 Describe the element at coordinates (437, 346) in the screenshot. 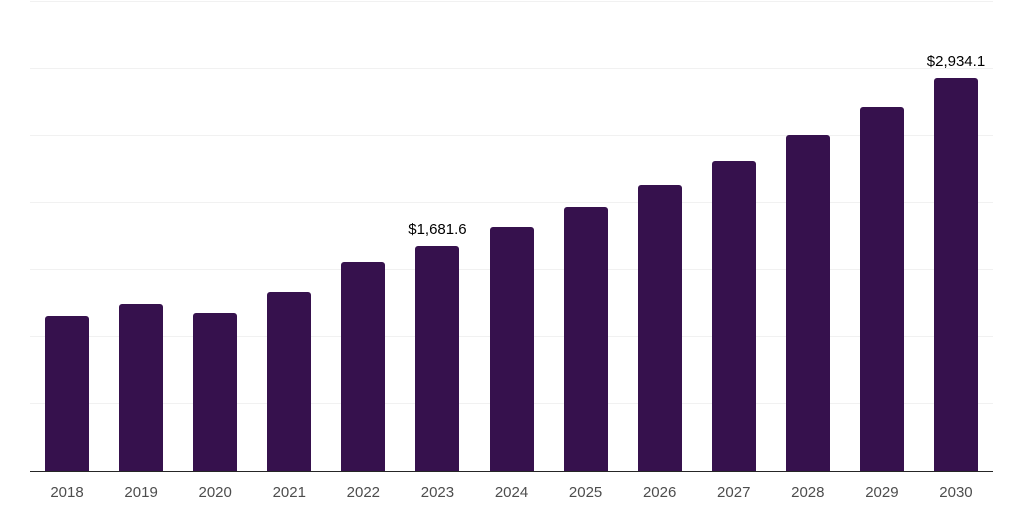

I see `bar-2023: $1,681.6` at that location.